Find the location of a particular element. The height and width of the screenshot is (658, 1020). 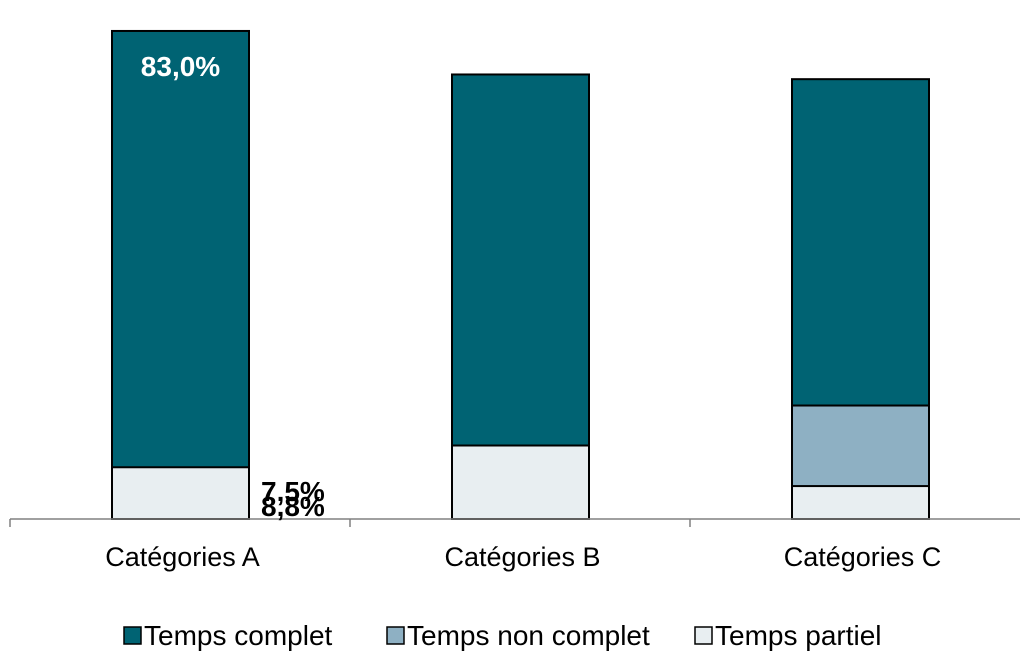

legend-item-temps-partiel: Temps partiel is located at coordinates (788, 635).